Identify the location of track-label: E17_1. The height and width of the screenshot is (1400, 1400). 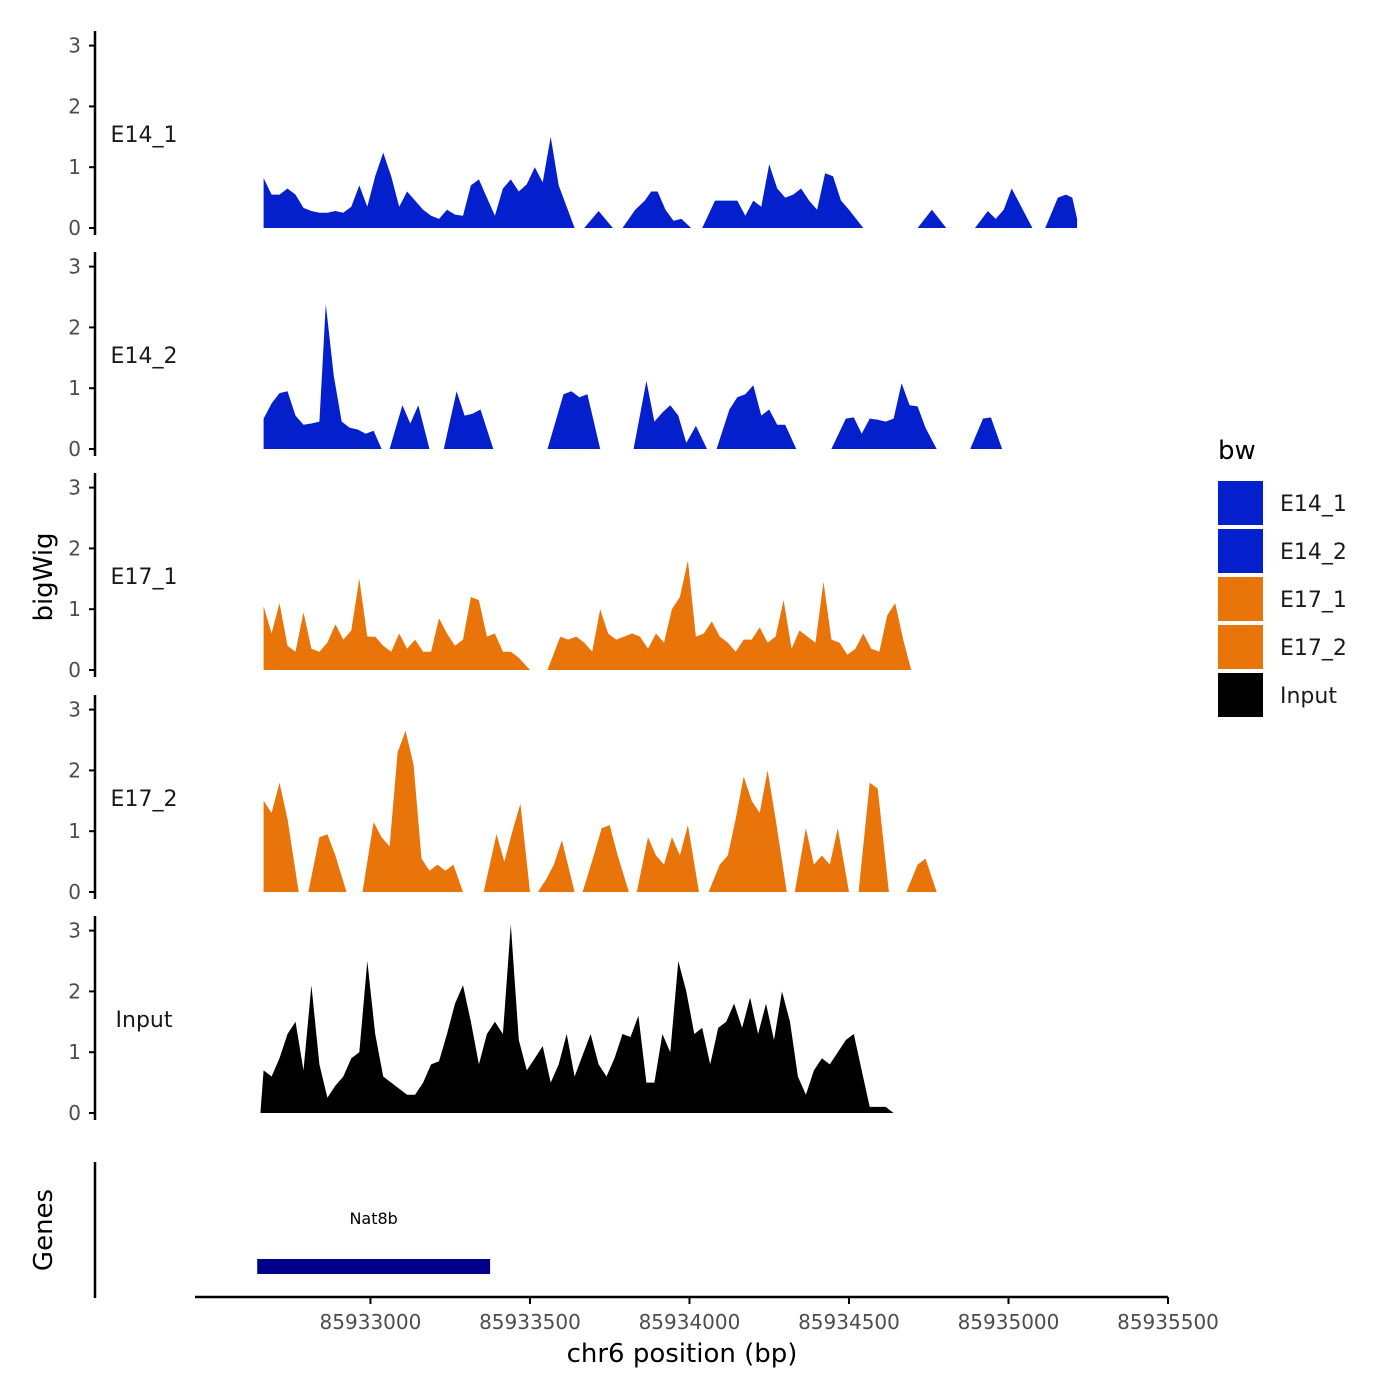
(144, 577).